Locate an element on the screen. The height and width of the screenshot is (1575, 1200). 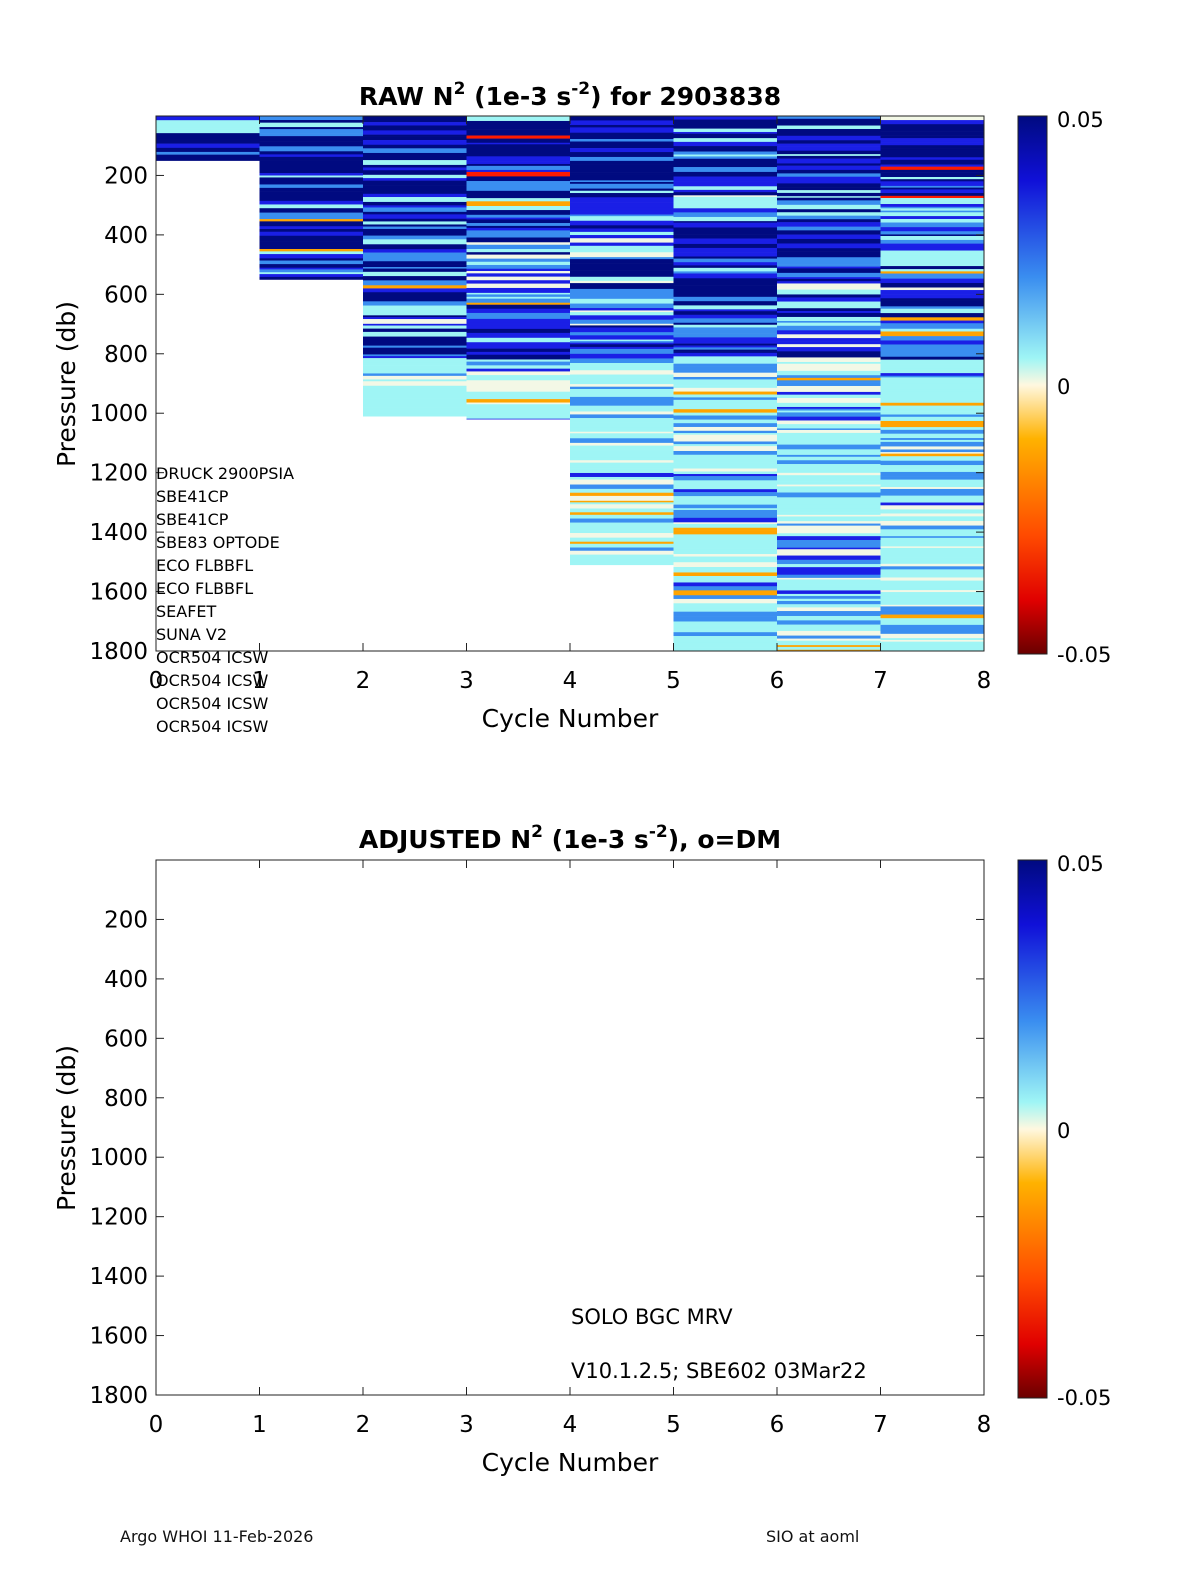
chart2-ylabel: Pressure (db) is located at coordinates (66, 1128).